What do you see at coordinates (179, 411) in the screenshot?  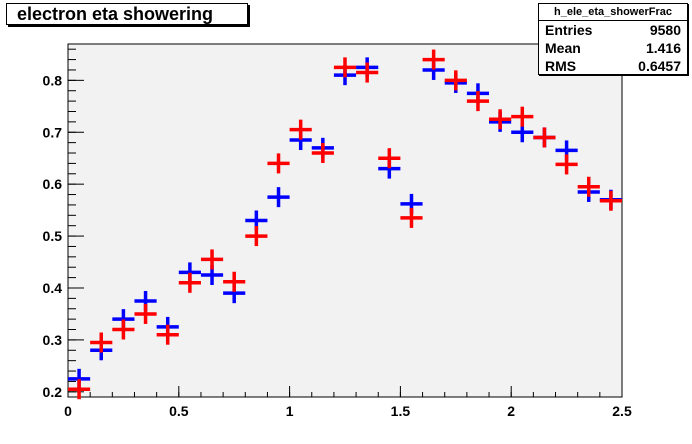 I see `x-tick-label: 0.5` at bounding box center [179, 411].